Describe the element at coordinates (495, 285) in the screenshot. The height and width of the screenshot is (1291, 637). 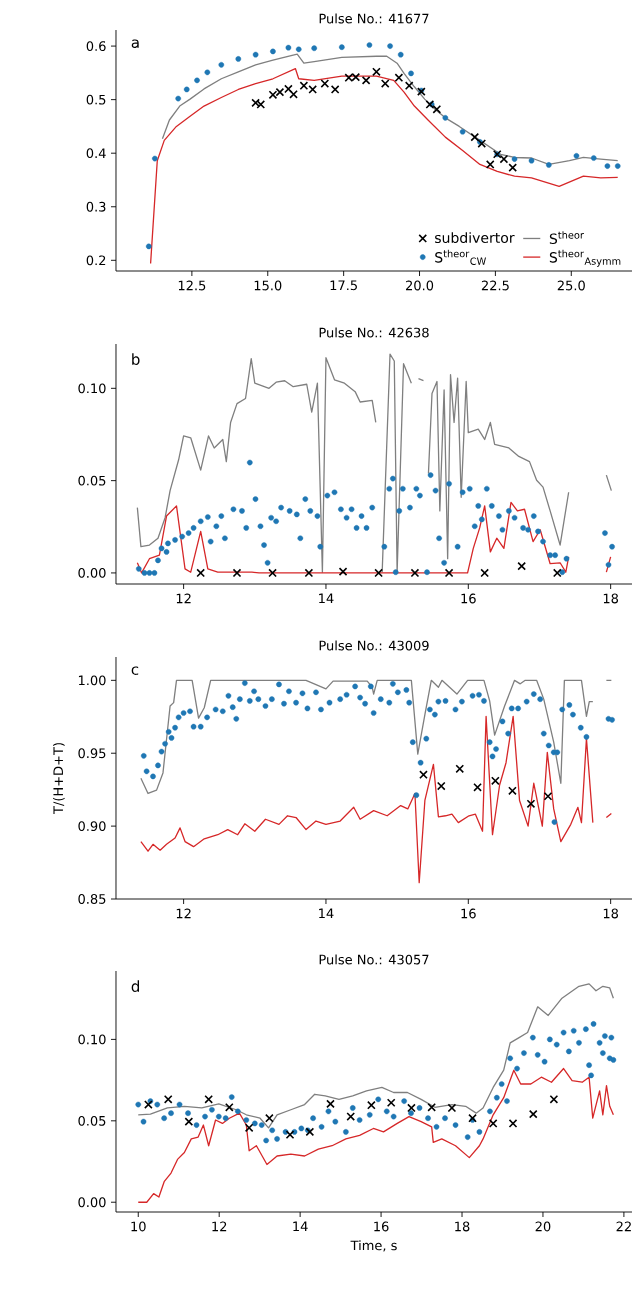
I see `x-tick-label: 22.5` at that location.